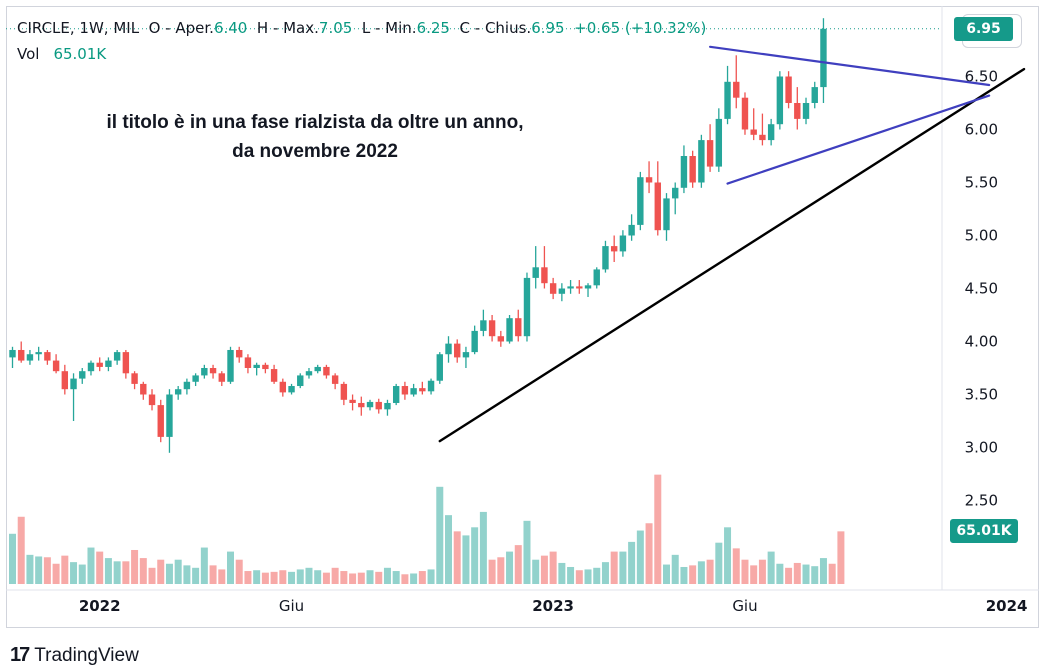 The height and width of the screenshot is (670, 1047). What do you see at coordinates (389, 28) in the screenshot?
I see `low-label: L - Min.` at bounding box center [389, 28].